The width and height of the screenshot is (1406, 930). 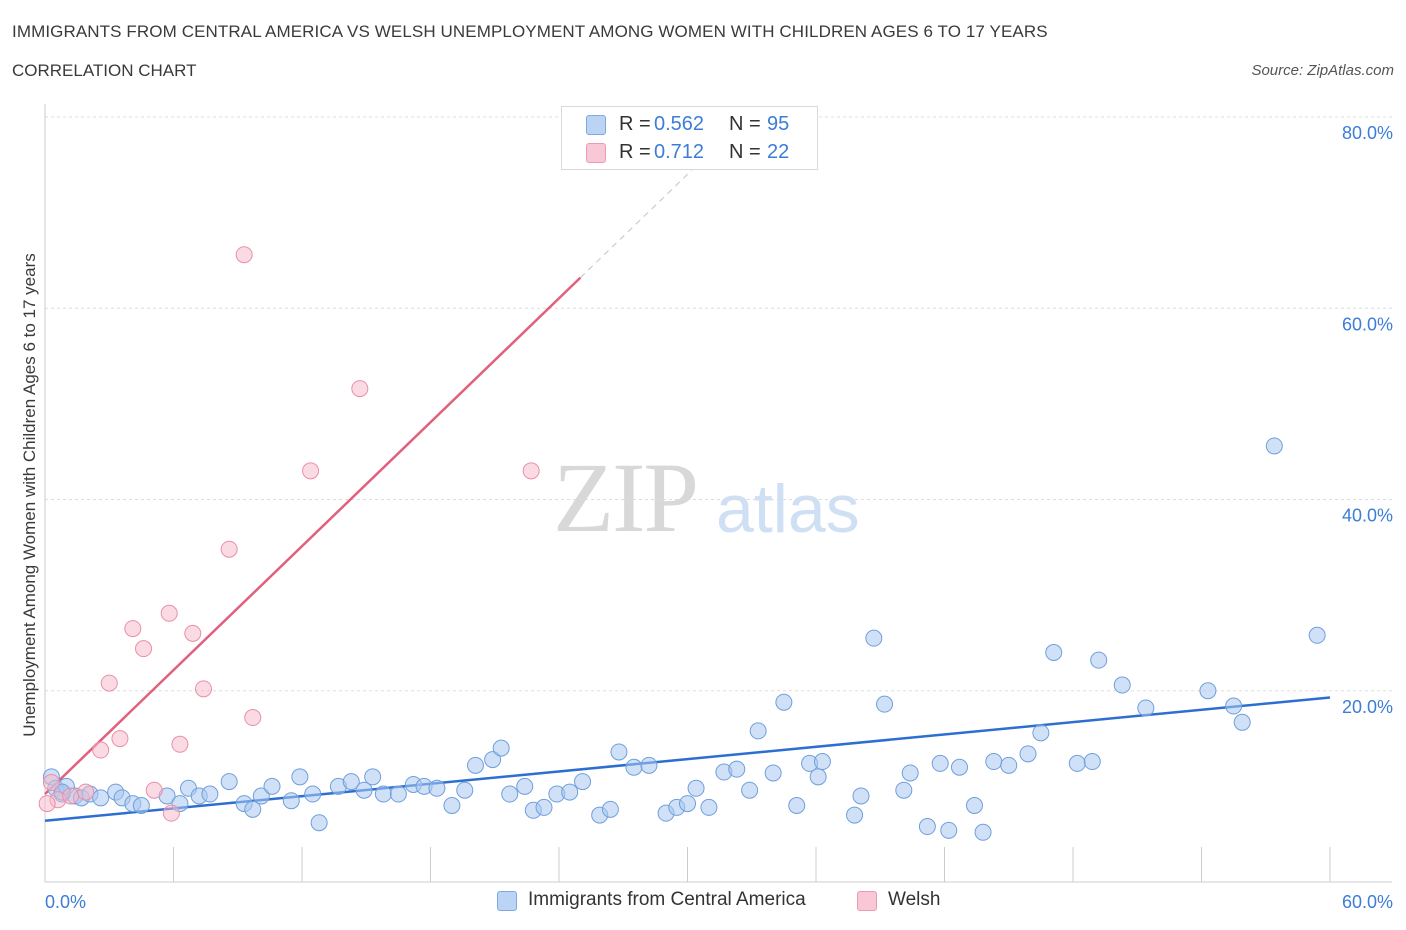 What do you see at coordinates (1367, 902) in the screenshot?
I see `x-tick-label: 60.0%` at bounding box center [1367, 902].